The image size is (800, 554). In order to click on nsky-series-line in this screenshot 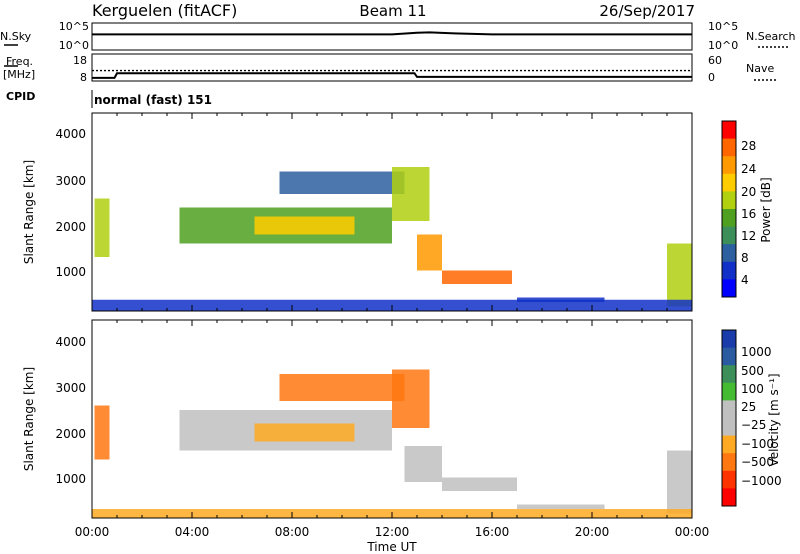, I will do `click(392, 33)`.